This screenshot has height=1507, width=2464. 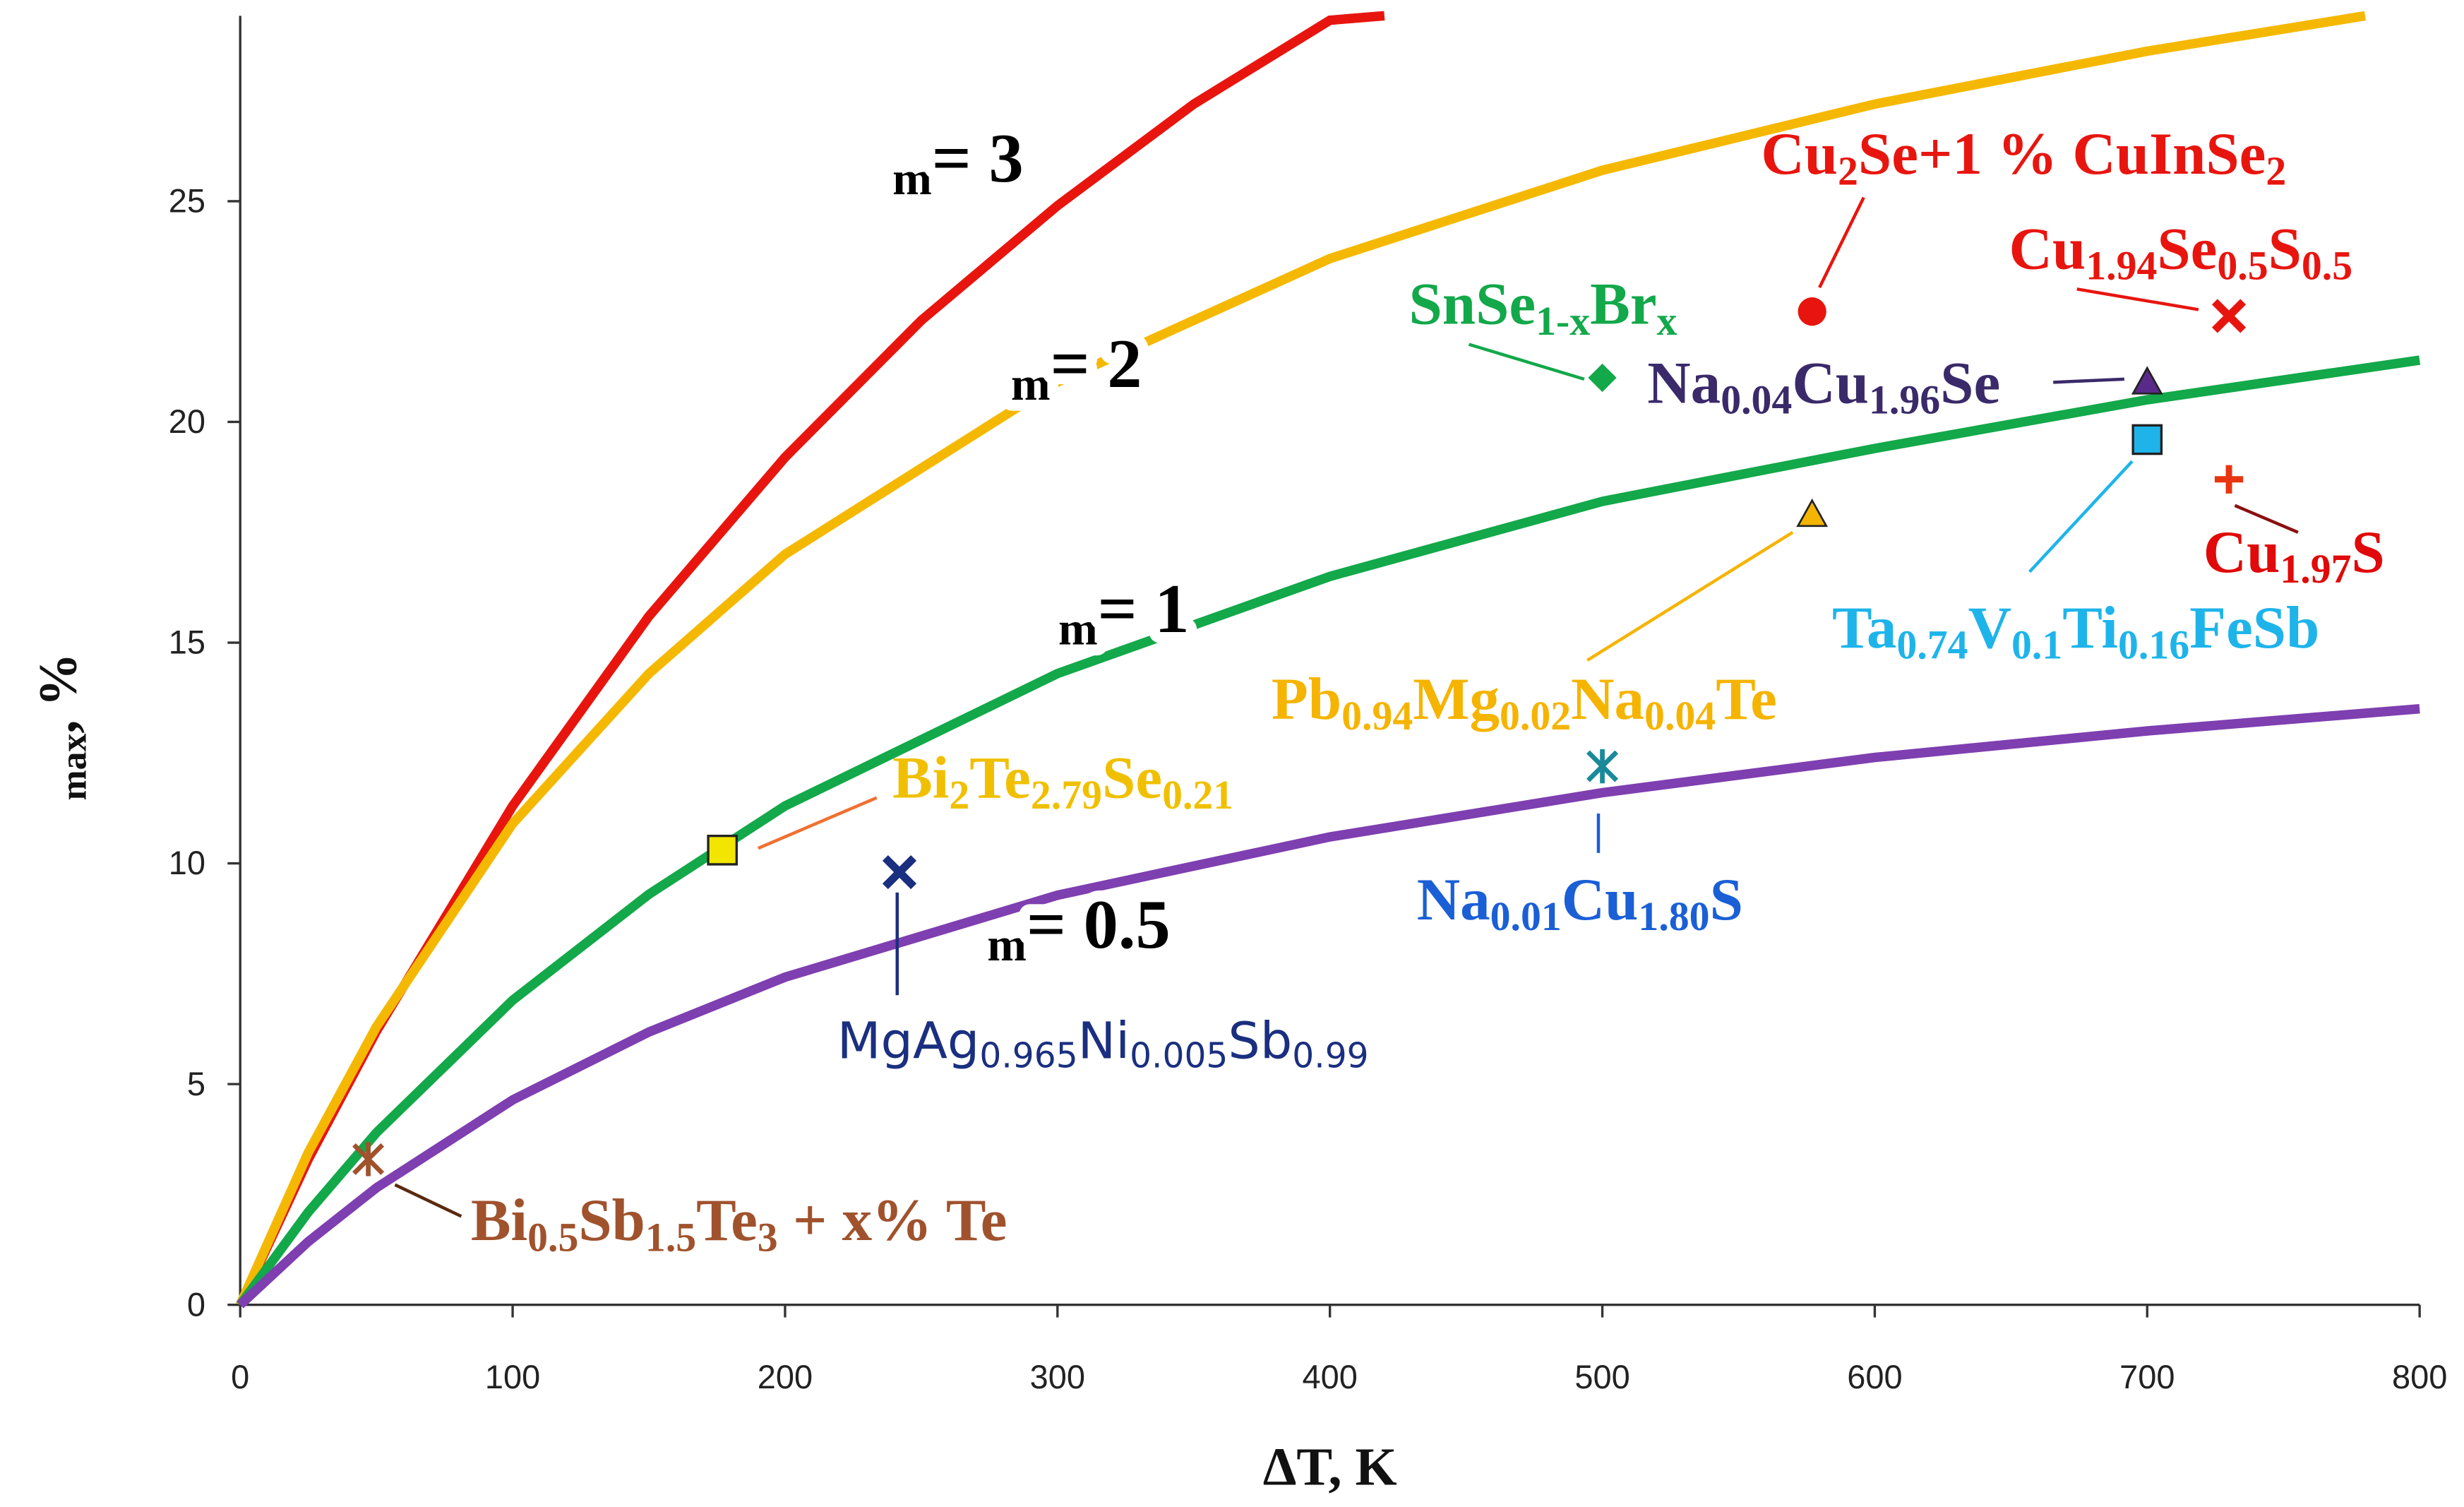 I want to click on point-label: Na0.01Cu1.80S, so click(x=1580, y=903).